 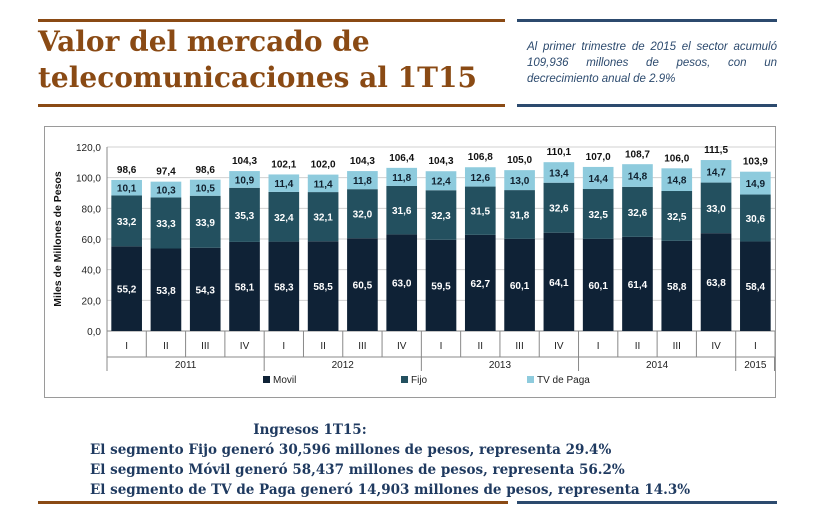 I want to click on data-label: 62,7, so click(x=481, y=284).